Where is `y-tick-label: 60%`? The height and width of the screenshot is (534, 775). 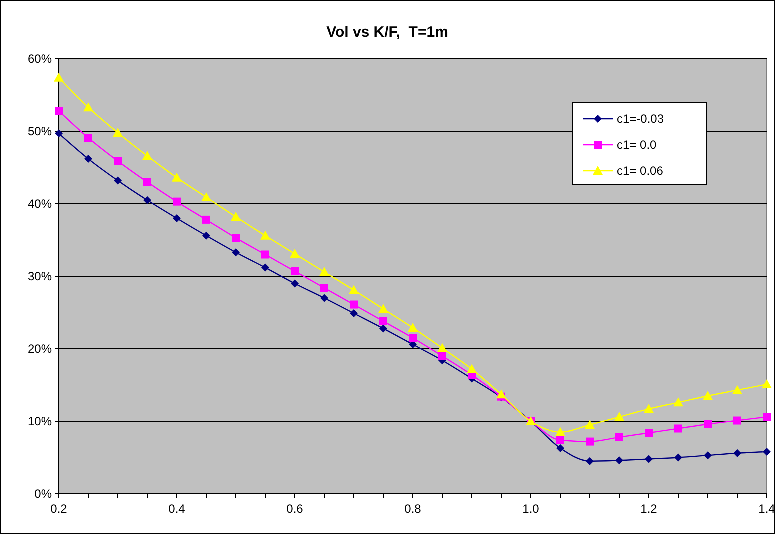 y-tick-label: 60% is located at coordinates (40, 59).